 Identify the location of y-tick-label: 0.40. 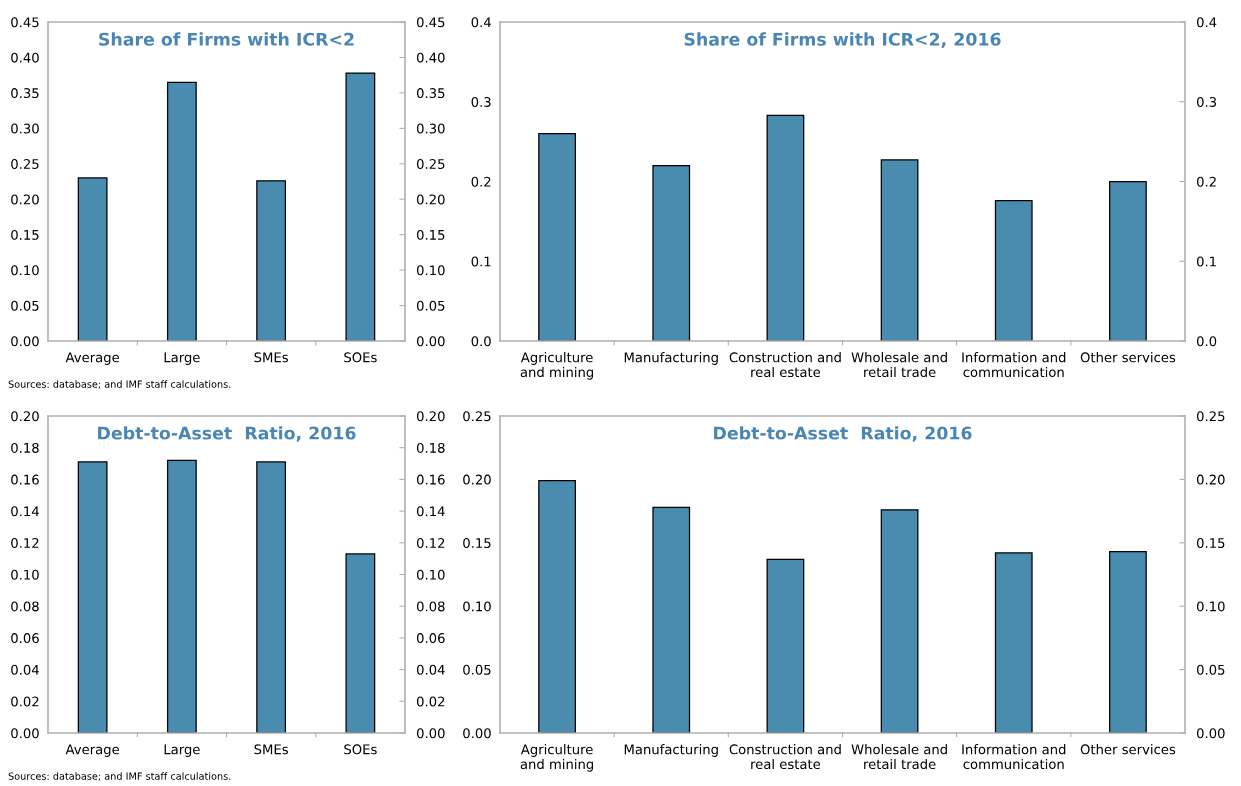
(430, 57).